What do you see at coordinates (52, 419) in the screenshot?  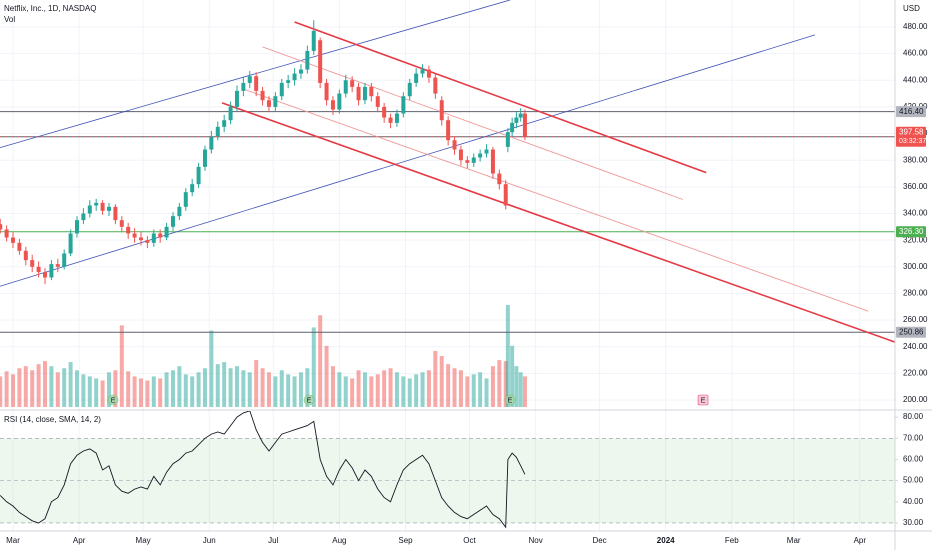 I see `rsi-label: RSI (14, close, SMA, 14, 2)` at bounding box center [52, 419].